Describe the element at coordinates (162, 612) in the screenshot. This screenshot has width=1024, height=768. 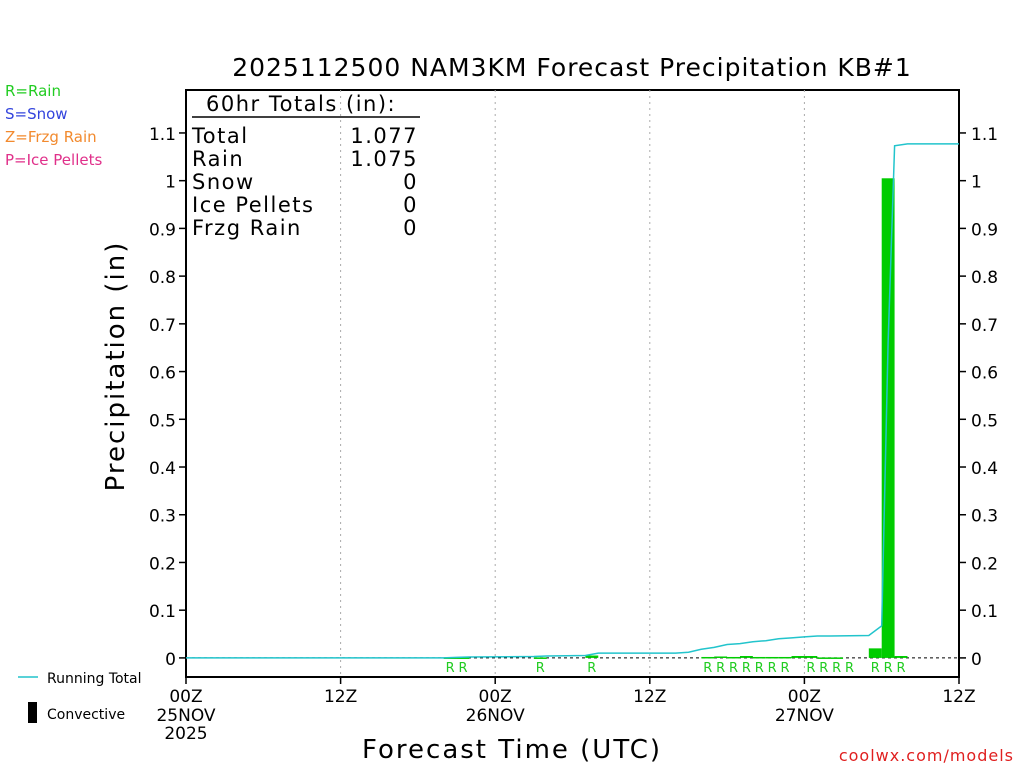
I see `y-tick-label-left: 0.1` at that location.